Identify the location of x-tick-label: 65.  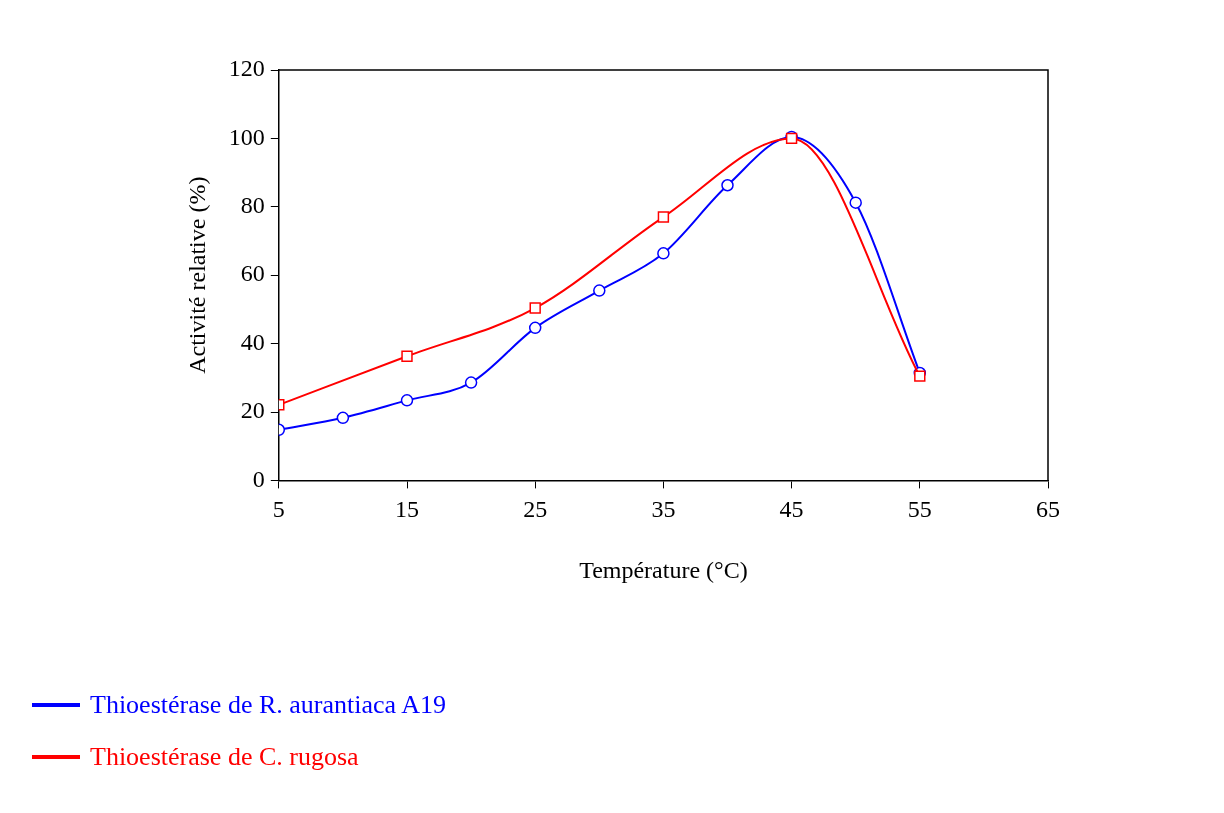
(1048, 509).